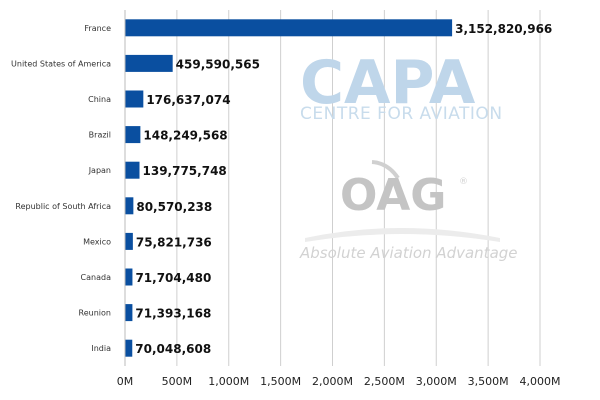 The height and width of the screenshot is (400, 600). Describe the element at coordinates (99, 170) in the screenshot. I see `category-label: Japan` at that location.